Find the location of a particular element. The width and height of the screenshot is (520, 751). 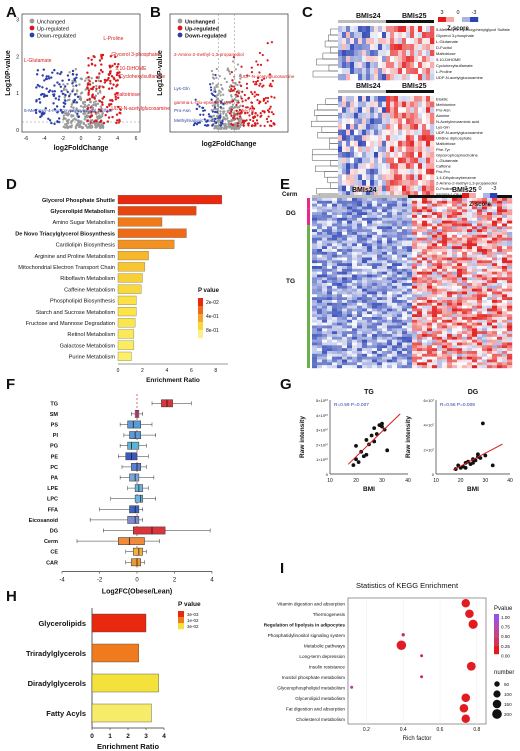

enrichment-d-xtick: 6 is located at coordinates (191, 371).